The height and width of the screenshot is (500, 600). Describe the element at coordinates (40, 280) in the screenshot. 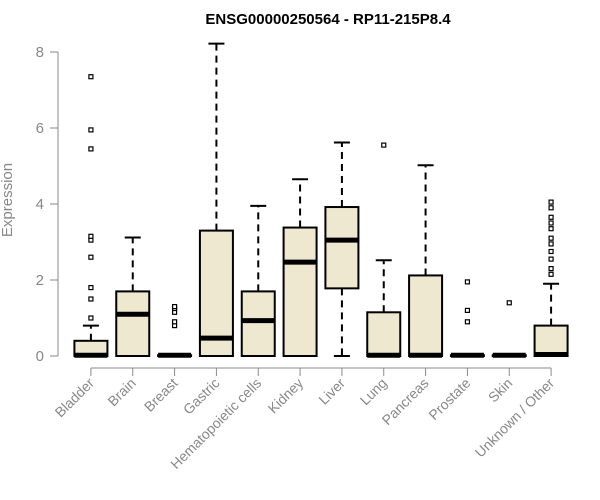

I see `y-tick-label: 2` at that location.